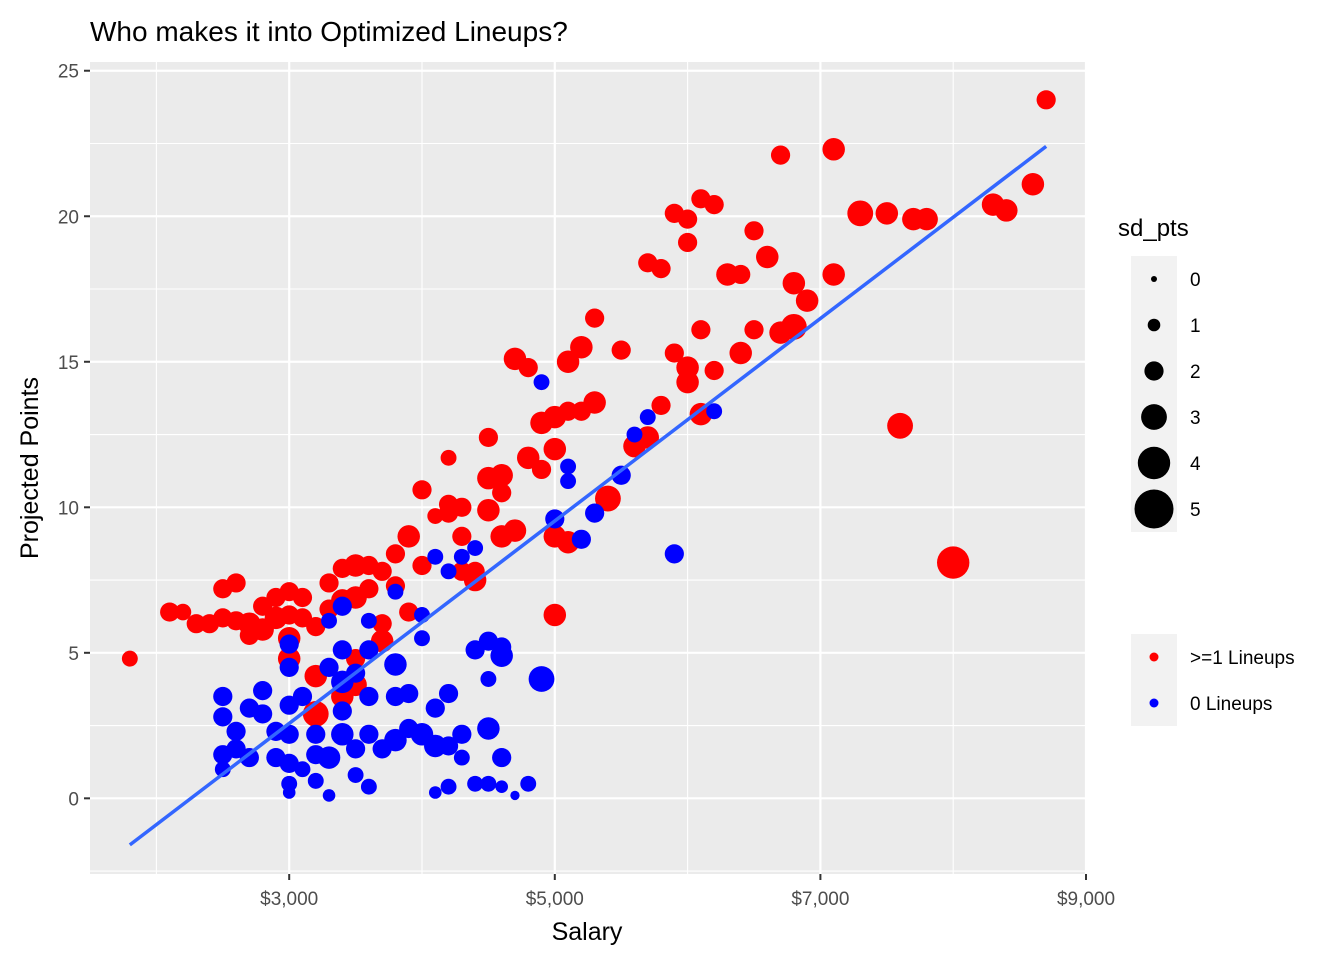 The width and height of the screenshot is (1344, 965). I want to click on y-tick-label: 15, so click(68, 363).